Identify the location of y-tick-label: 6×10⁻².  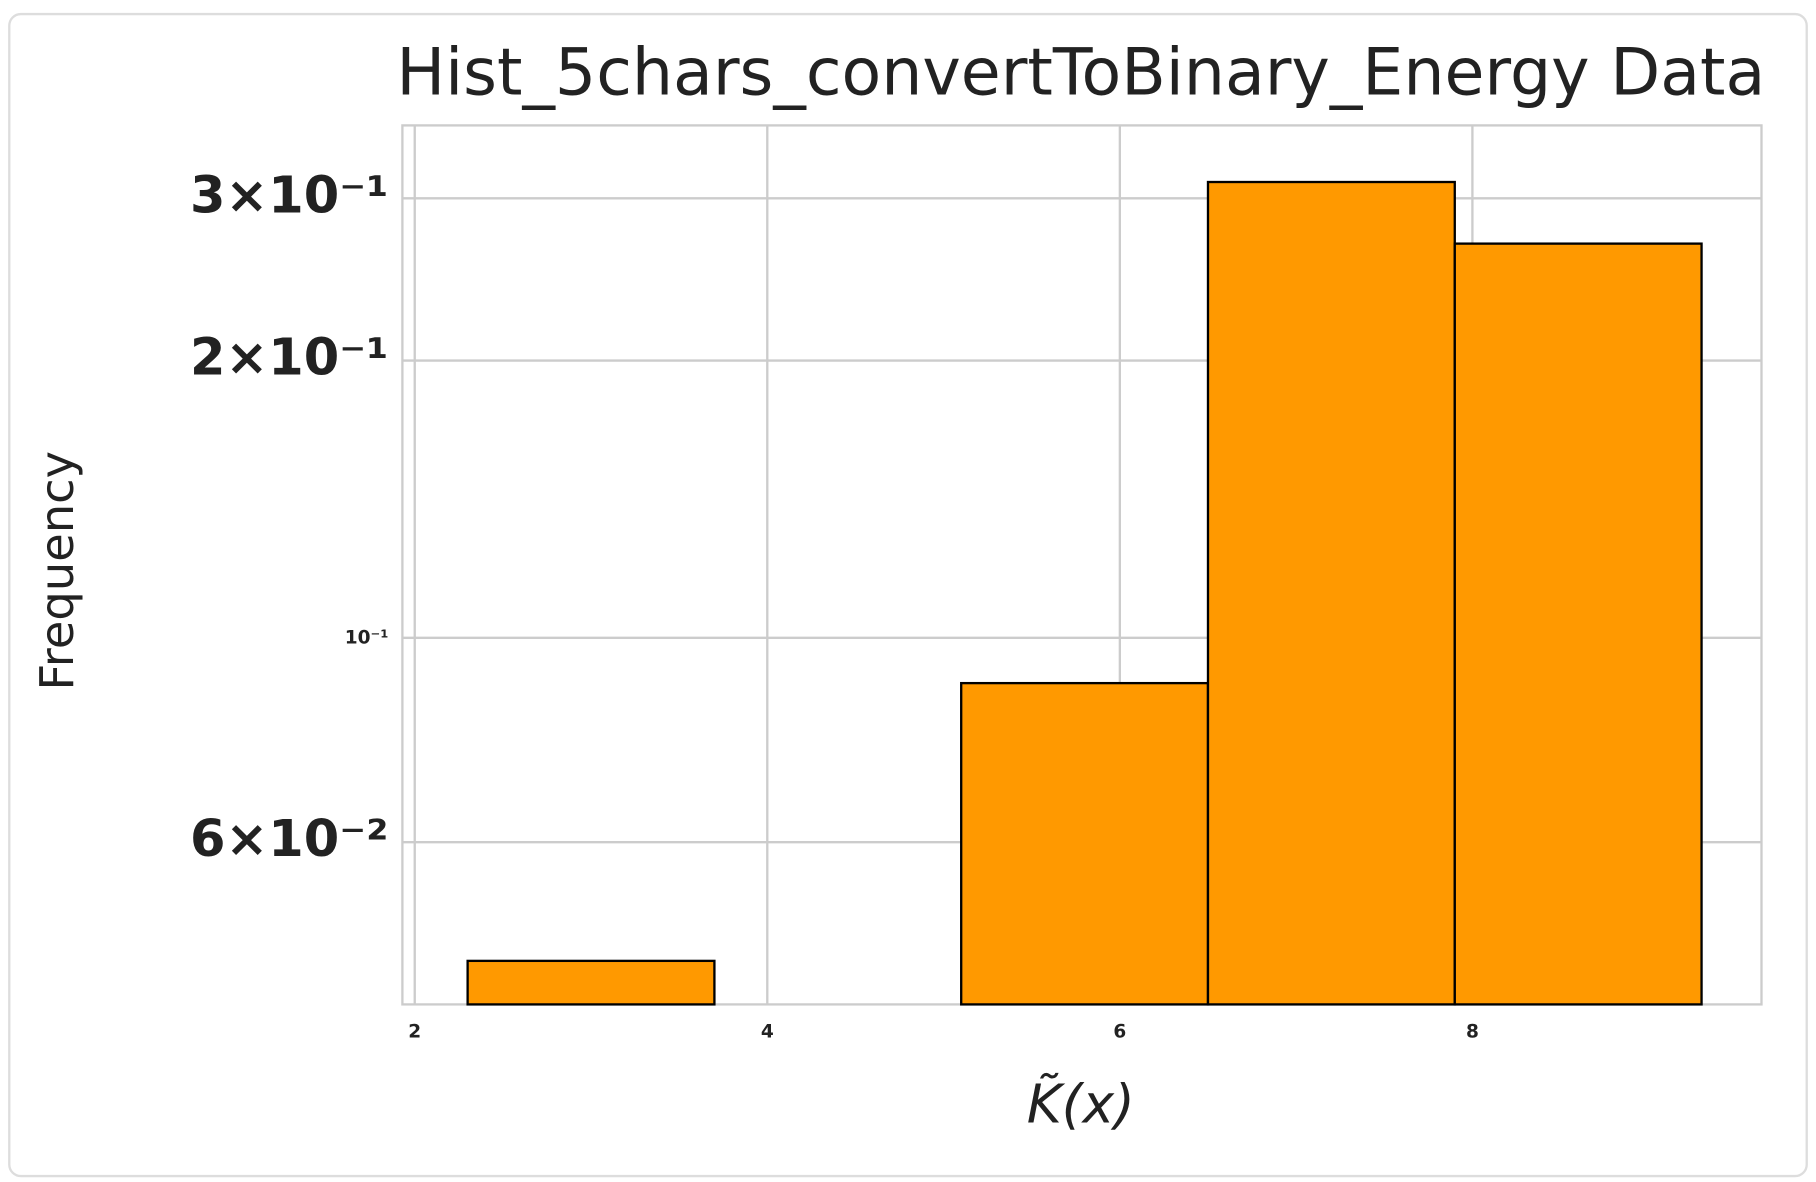
(289, 839).